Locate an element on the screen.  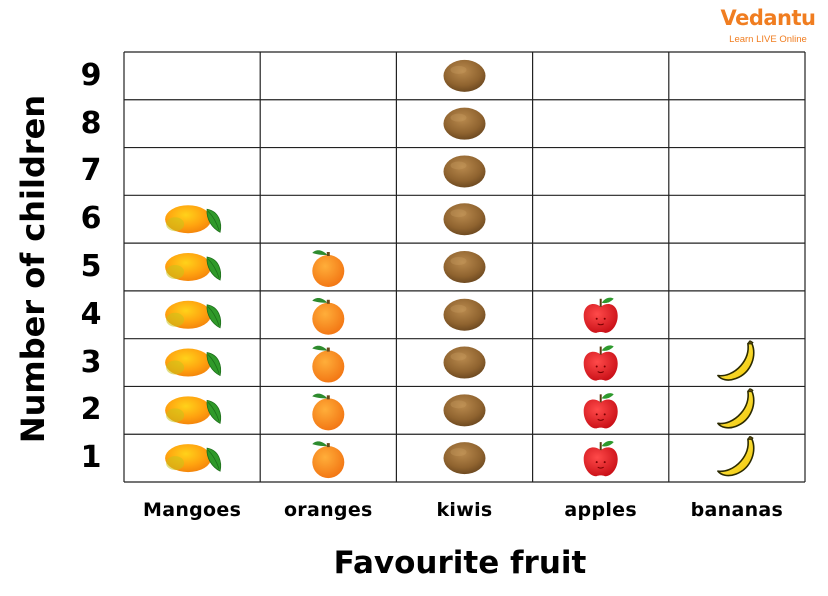
y-tick-label: 1 is located at coordinates (91, 458).